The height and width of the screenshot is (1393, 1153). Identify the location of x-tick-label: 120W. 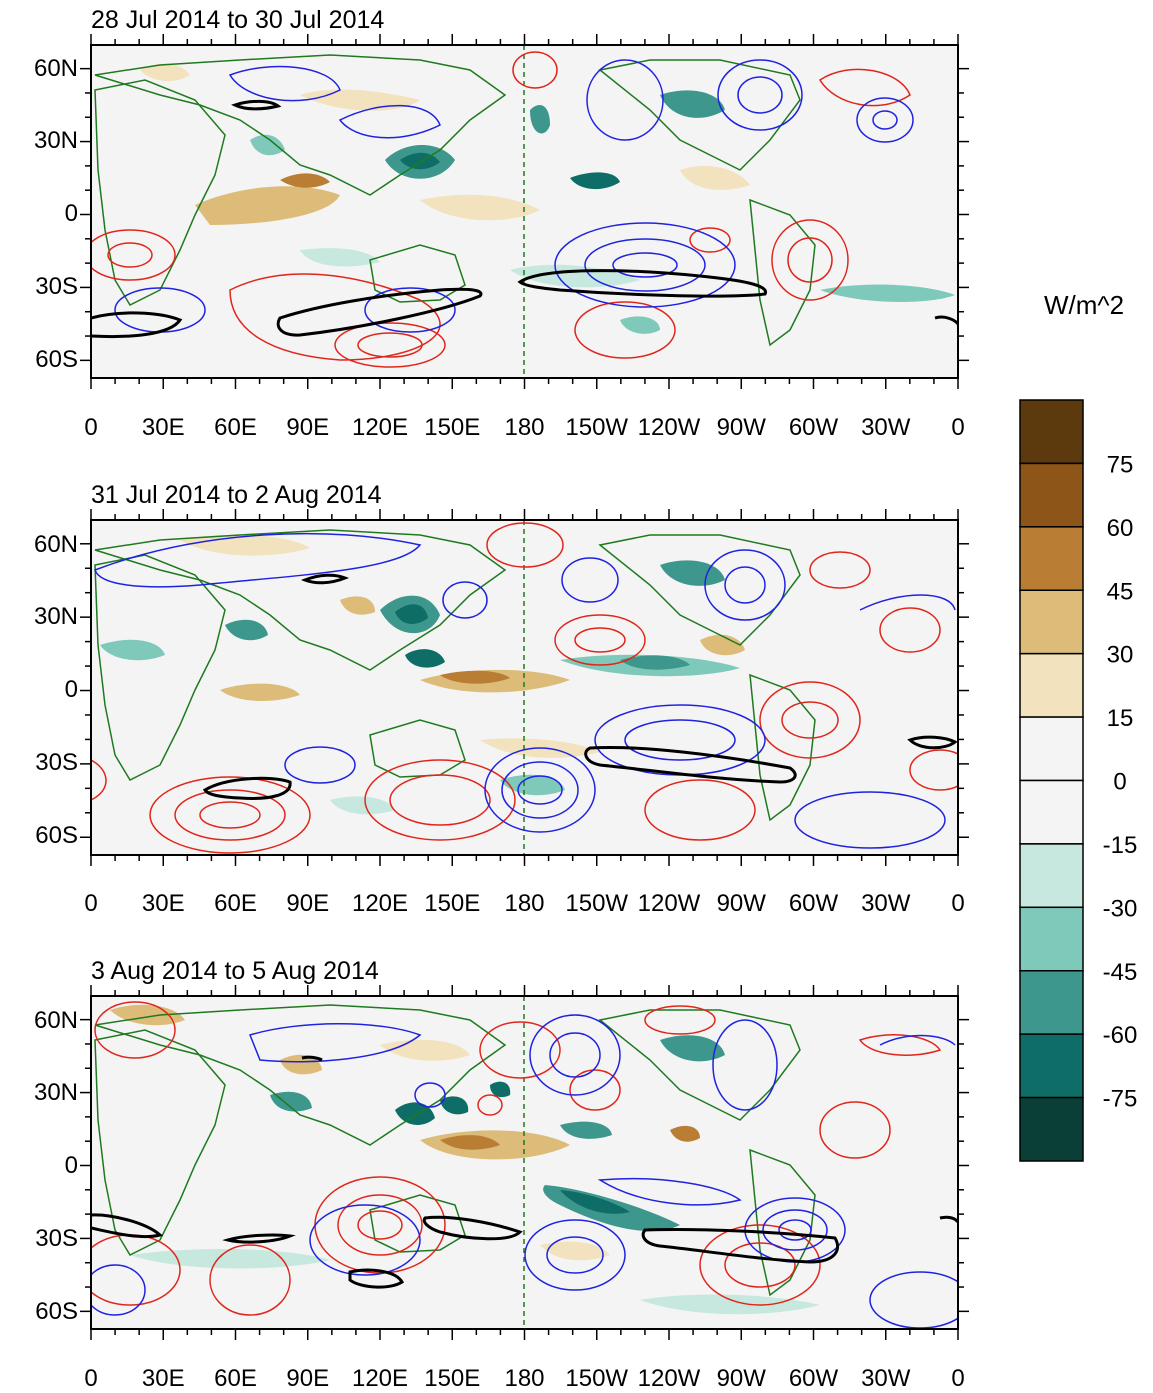
(669, 427).